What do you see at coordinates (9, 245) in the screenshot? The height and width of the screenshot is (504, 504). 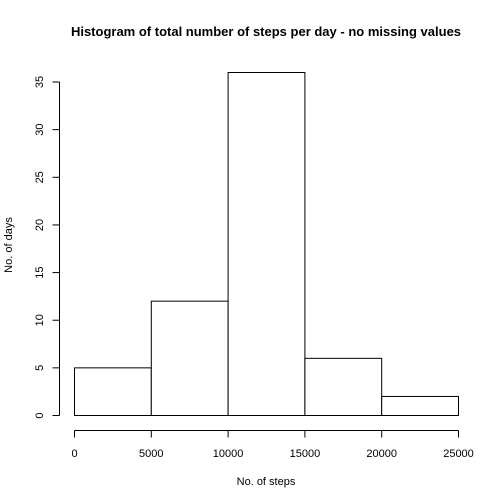 I see `y-axis-label: No. of days` at bounding box center [9, 245].